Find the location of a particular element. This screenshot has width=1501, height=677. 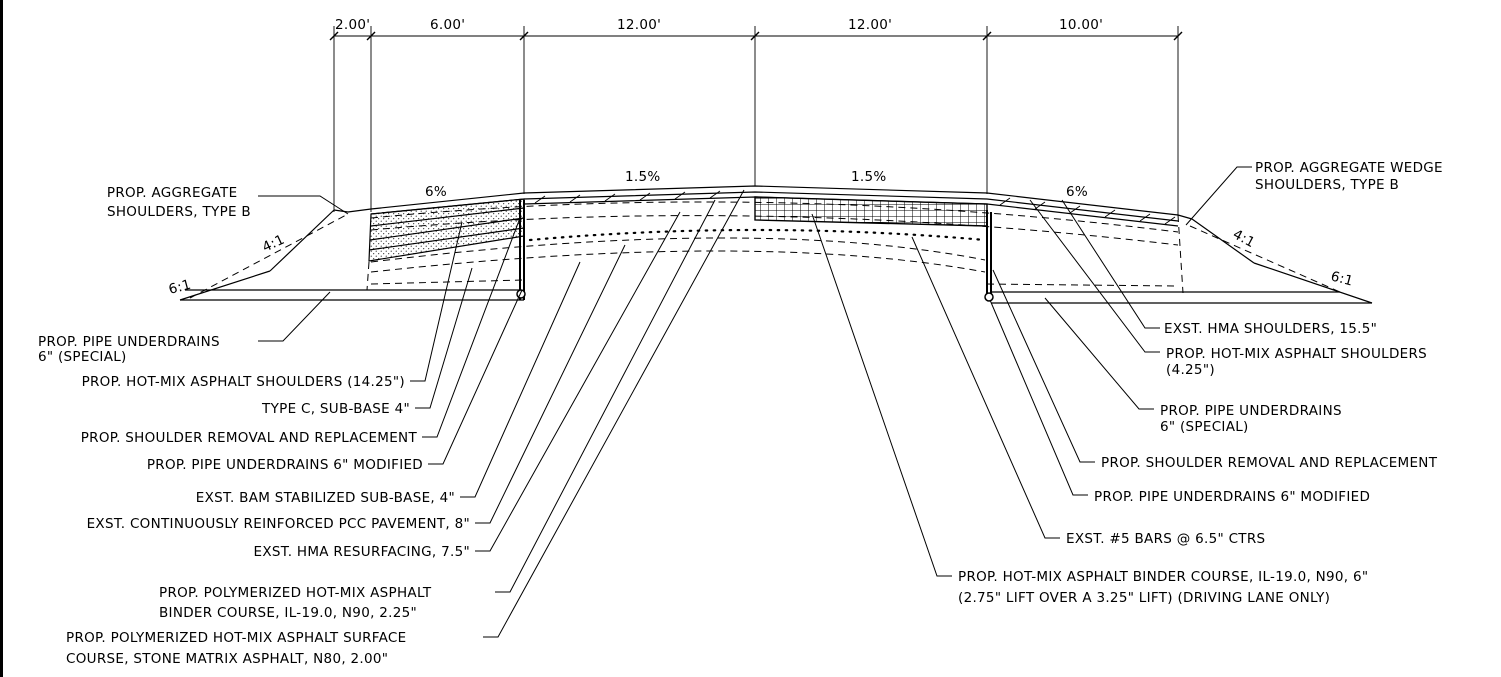

dim-left-aggregate: 2.00' is located at coordinates (352, 25).